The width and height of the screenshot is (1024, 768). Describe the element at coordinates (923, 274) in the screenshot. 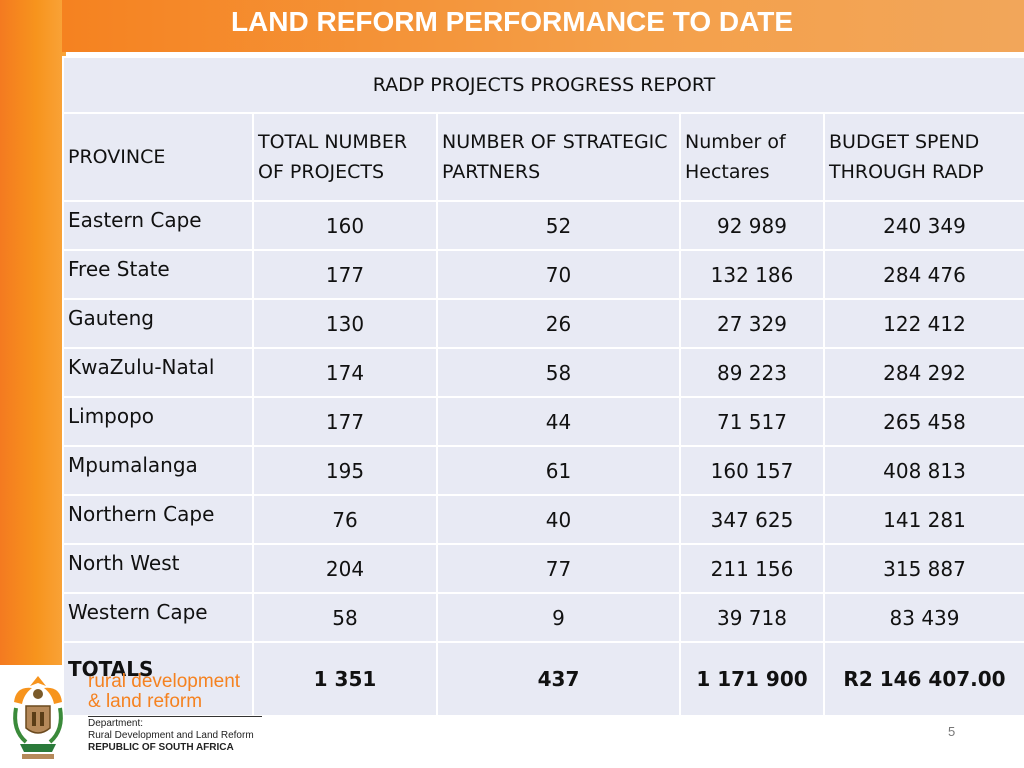

I see `cell-budget-spend: 284 476` at that location.